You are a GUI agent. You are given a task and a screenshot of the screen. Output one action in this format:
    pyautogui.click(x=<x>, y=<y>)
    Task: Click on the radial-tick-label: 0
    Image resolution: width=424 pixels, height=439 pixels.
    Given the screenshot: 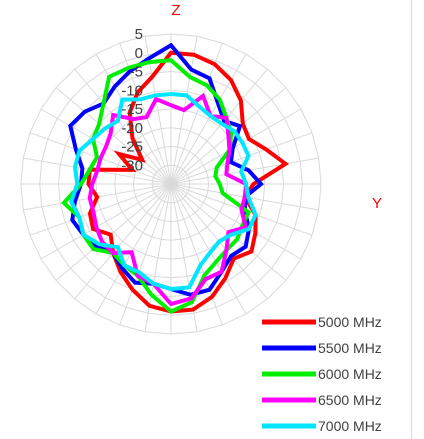 What is the action you would take?
    pyautogui.click(x=139, y=53)
    